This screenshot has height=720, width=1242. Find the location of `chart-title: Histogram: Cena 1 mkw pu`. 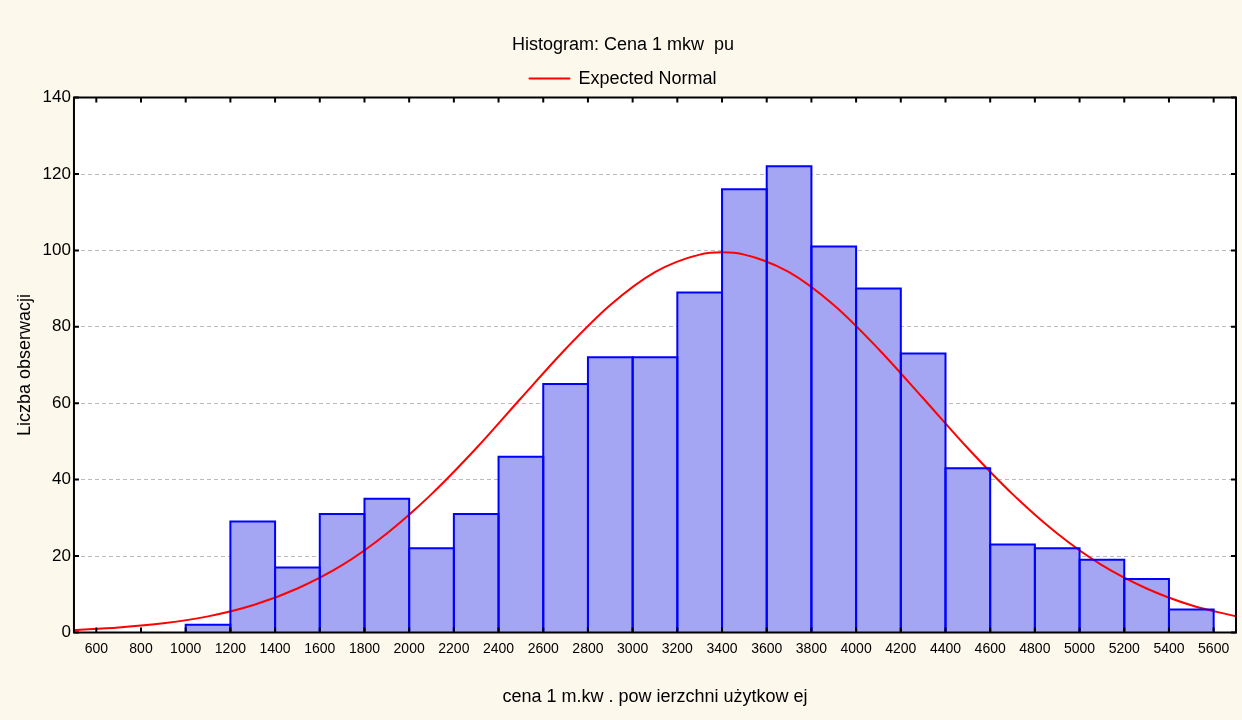

chart-title: Histogram: Cena 1 mkw pu is located at coordinates (623, 43).